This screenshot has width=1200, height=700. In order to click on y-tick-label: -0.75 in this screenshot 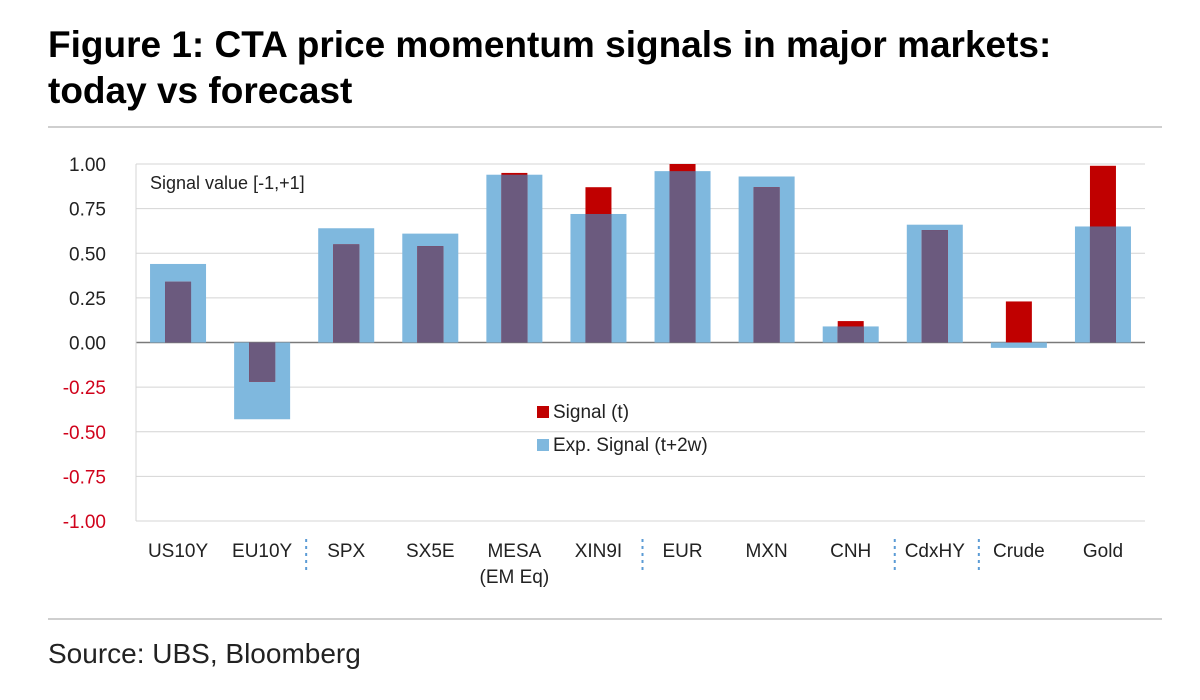, I will do `click(84, 477)`.